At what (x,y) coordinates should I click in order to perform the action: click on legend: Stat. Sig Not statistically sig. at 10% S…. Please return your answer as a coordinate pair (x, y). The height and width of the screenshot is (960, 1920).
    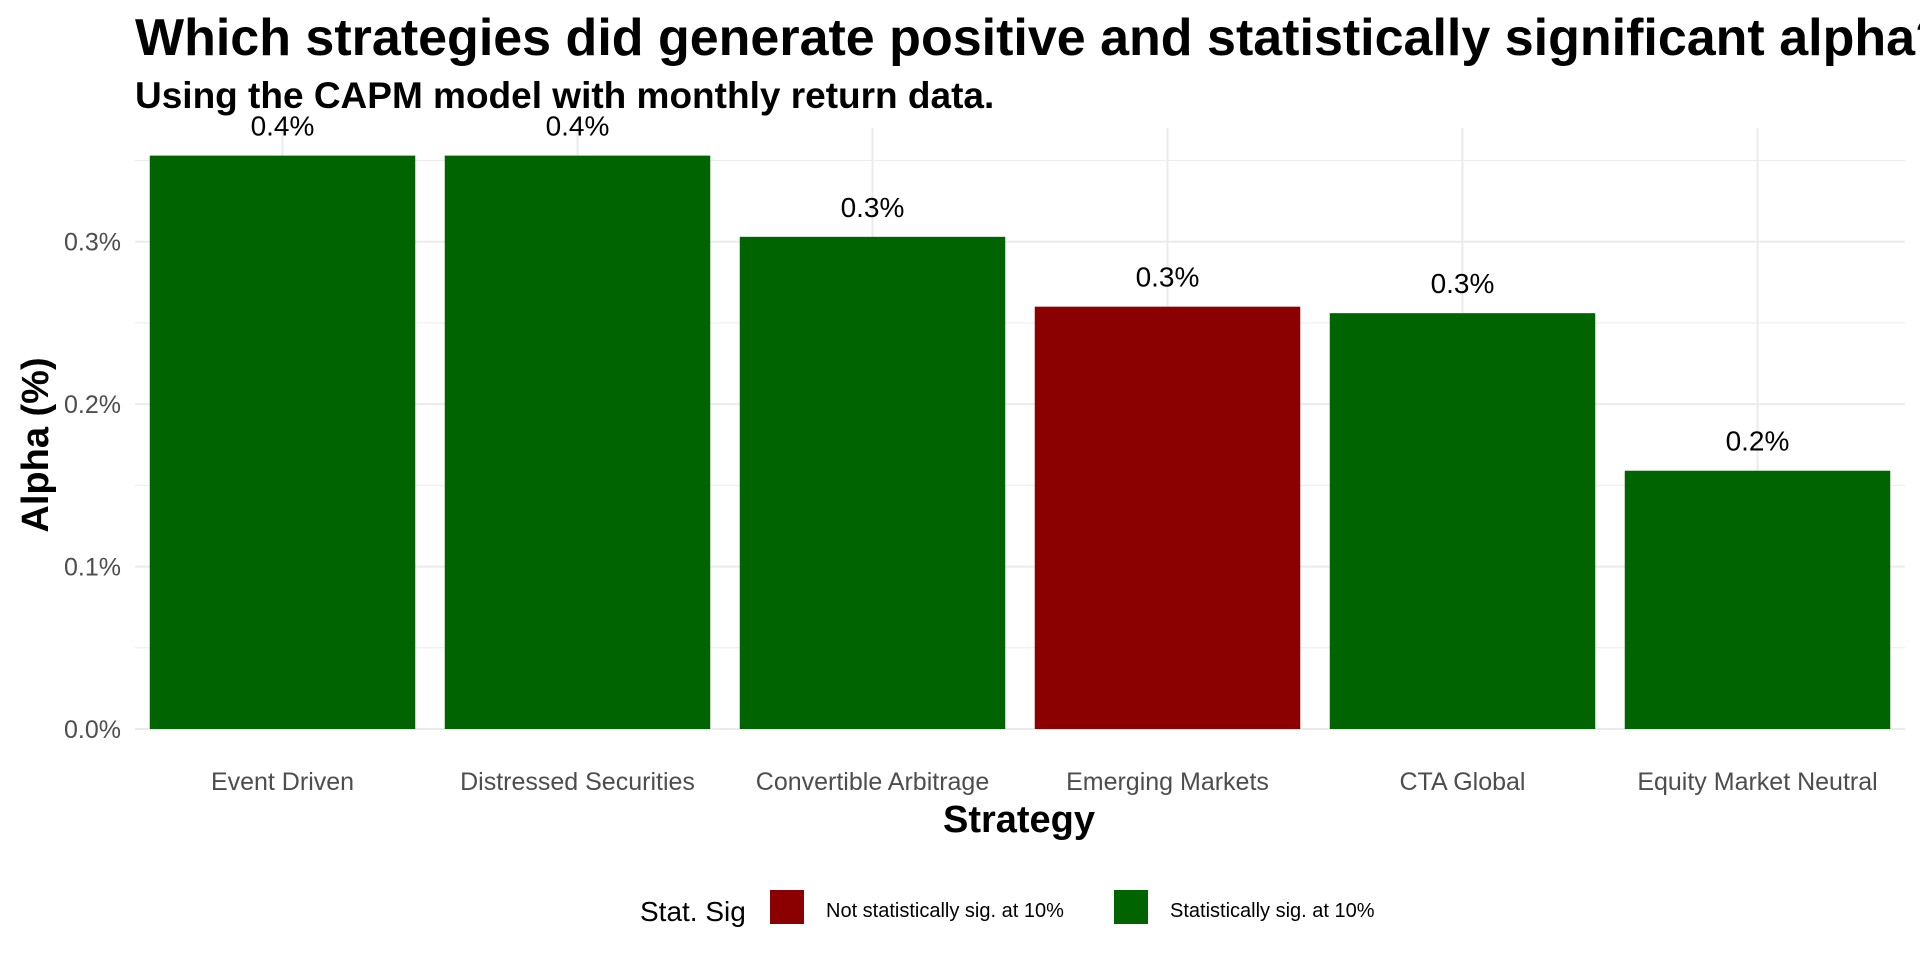
    Looking at the image, I should click on (1007, 908).